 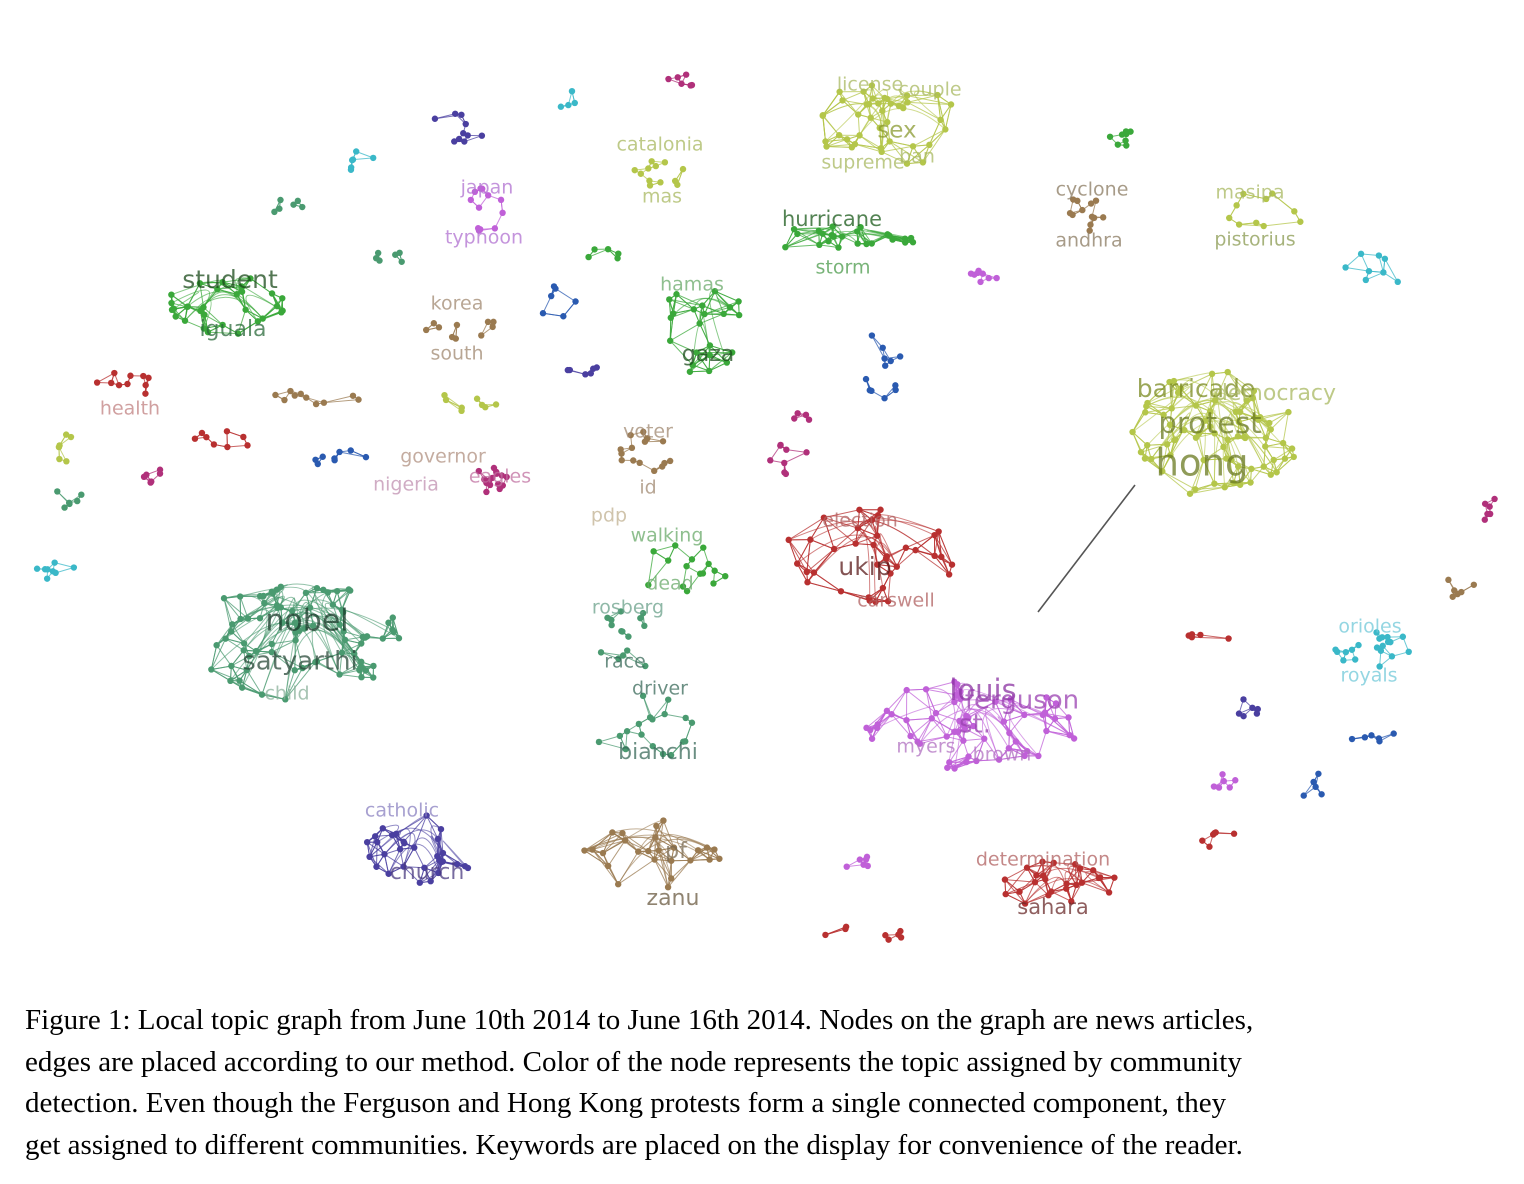 I want to click on keyword: supreme, so click(x=862, y=163).